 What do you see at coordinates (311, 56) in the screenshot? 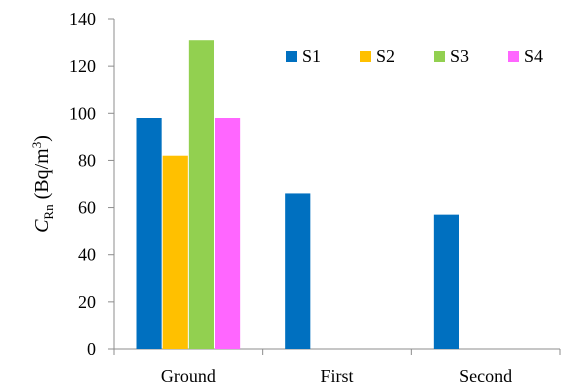
I see `legend-label-s1: S1` at bounding box center [311, 56].